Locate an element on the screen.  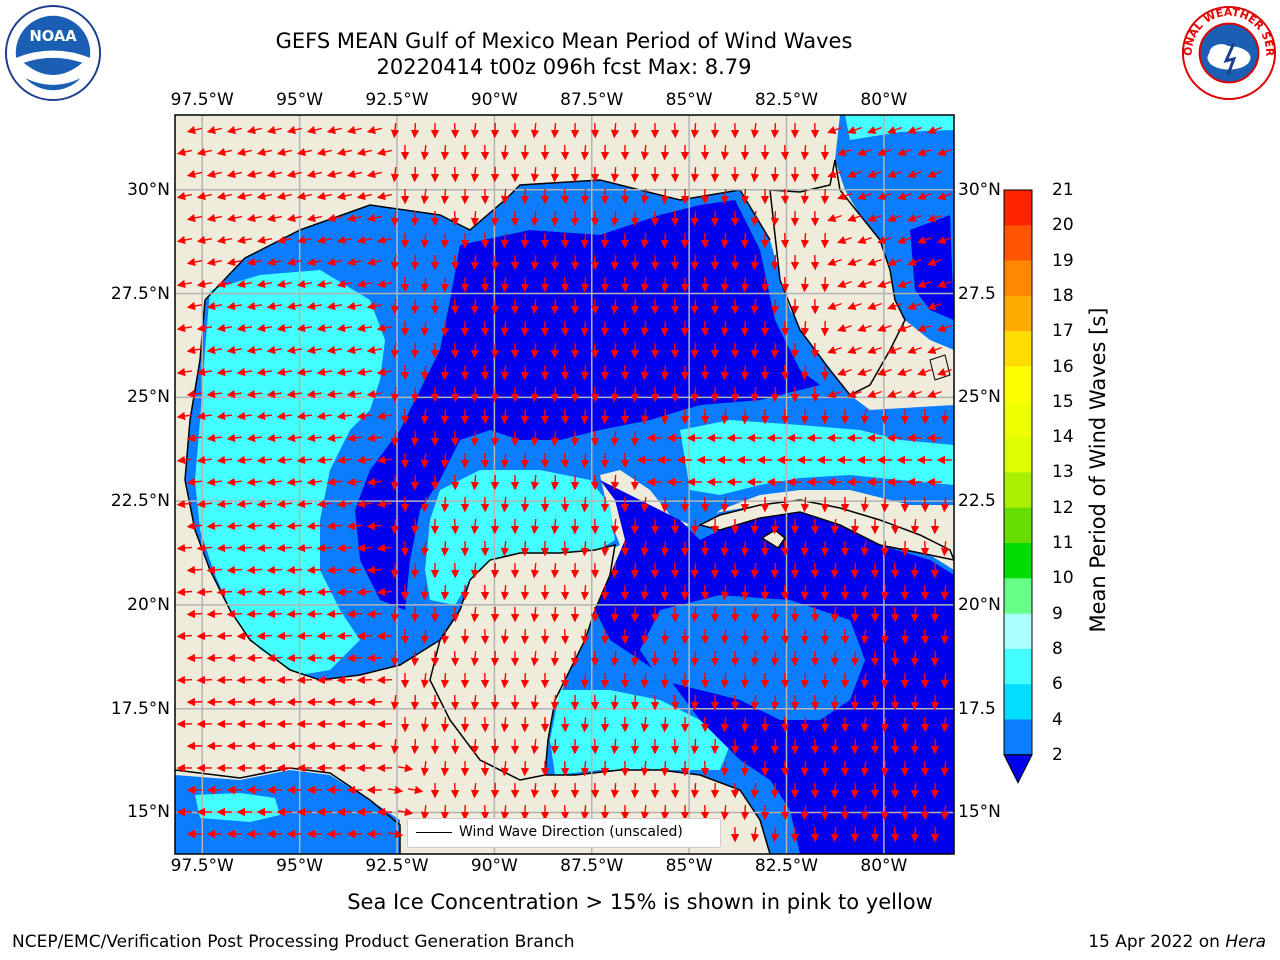
colorbar is located at coordinates (1018, 486).